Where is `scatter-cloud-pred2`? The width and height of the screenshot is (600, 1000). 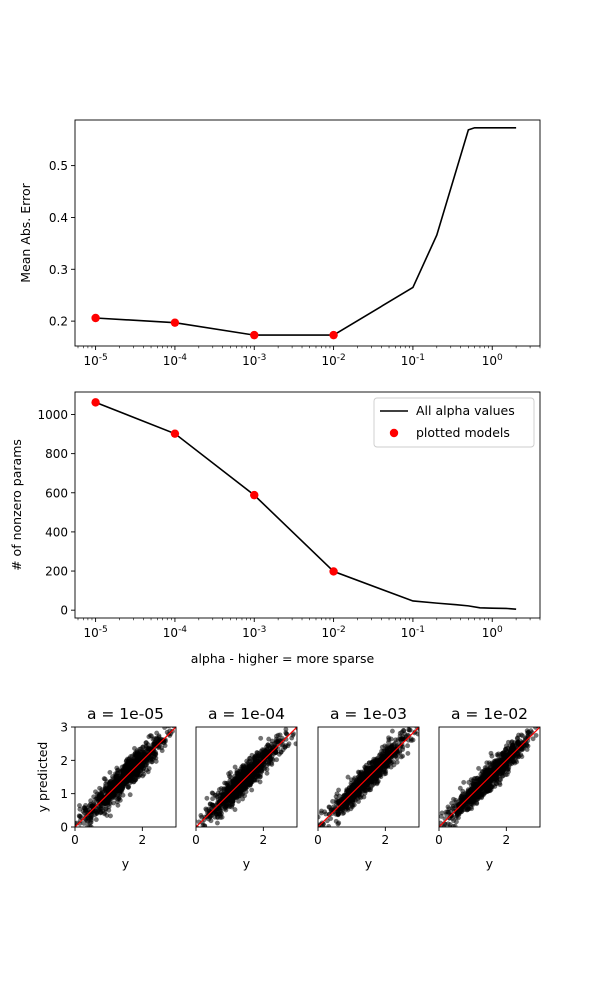
scatter-cloud-pred2 is located at coordinates (246, 777).